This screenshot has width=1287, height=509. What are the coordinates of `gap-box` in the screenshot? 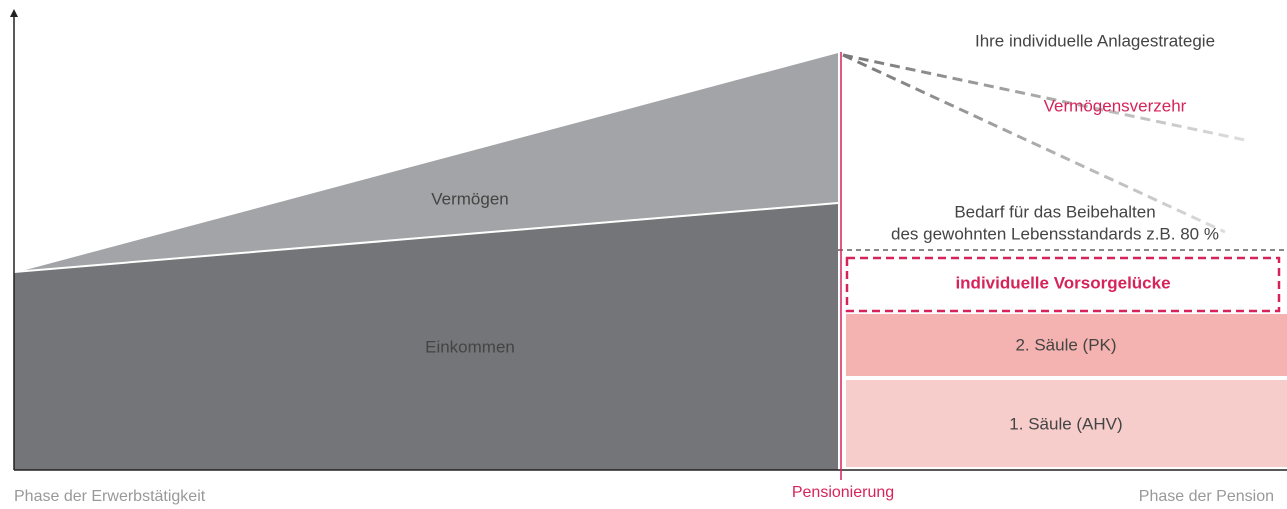 It's located at (1063, 284).